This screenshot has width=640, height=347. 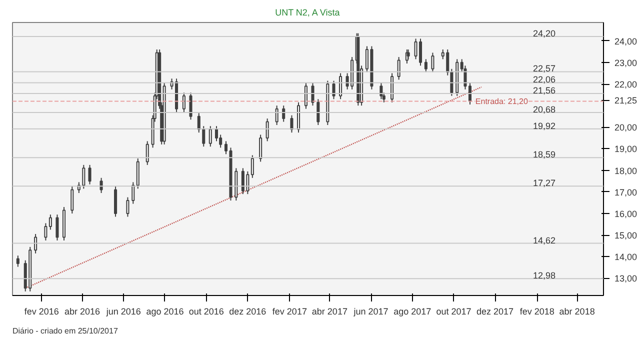 What do you see at coordinates (544, 275) in the screenshot?
I see `ref-line-label: 12,98` at bounding box center [544, 275].